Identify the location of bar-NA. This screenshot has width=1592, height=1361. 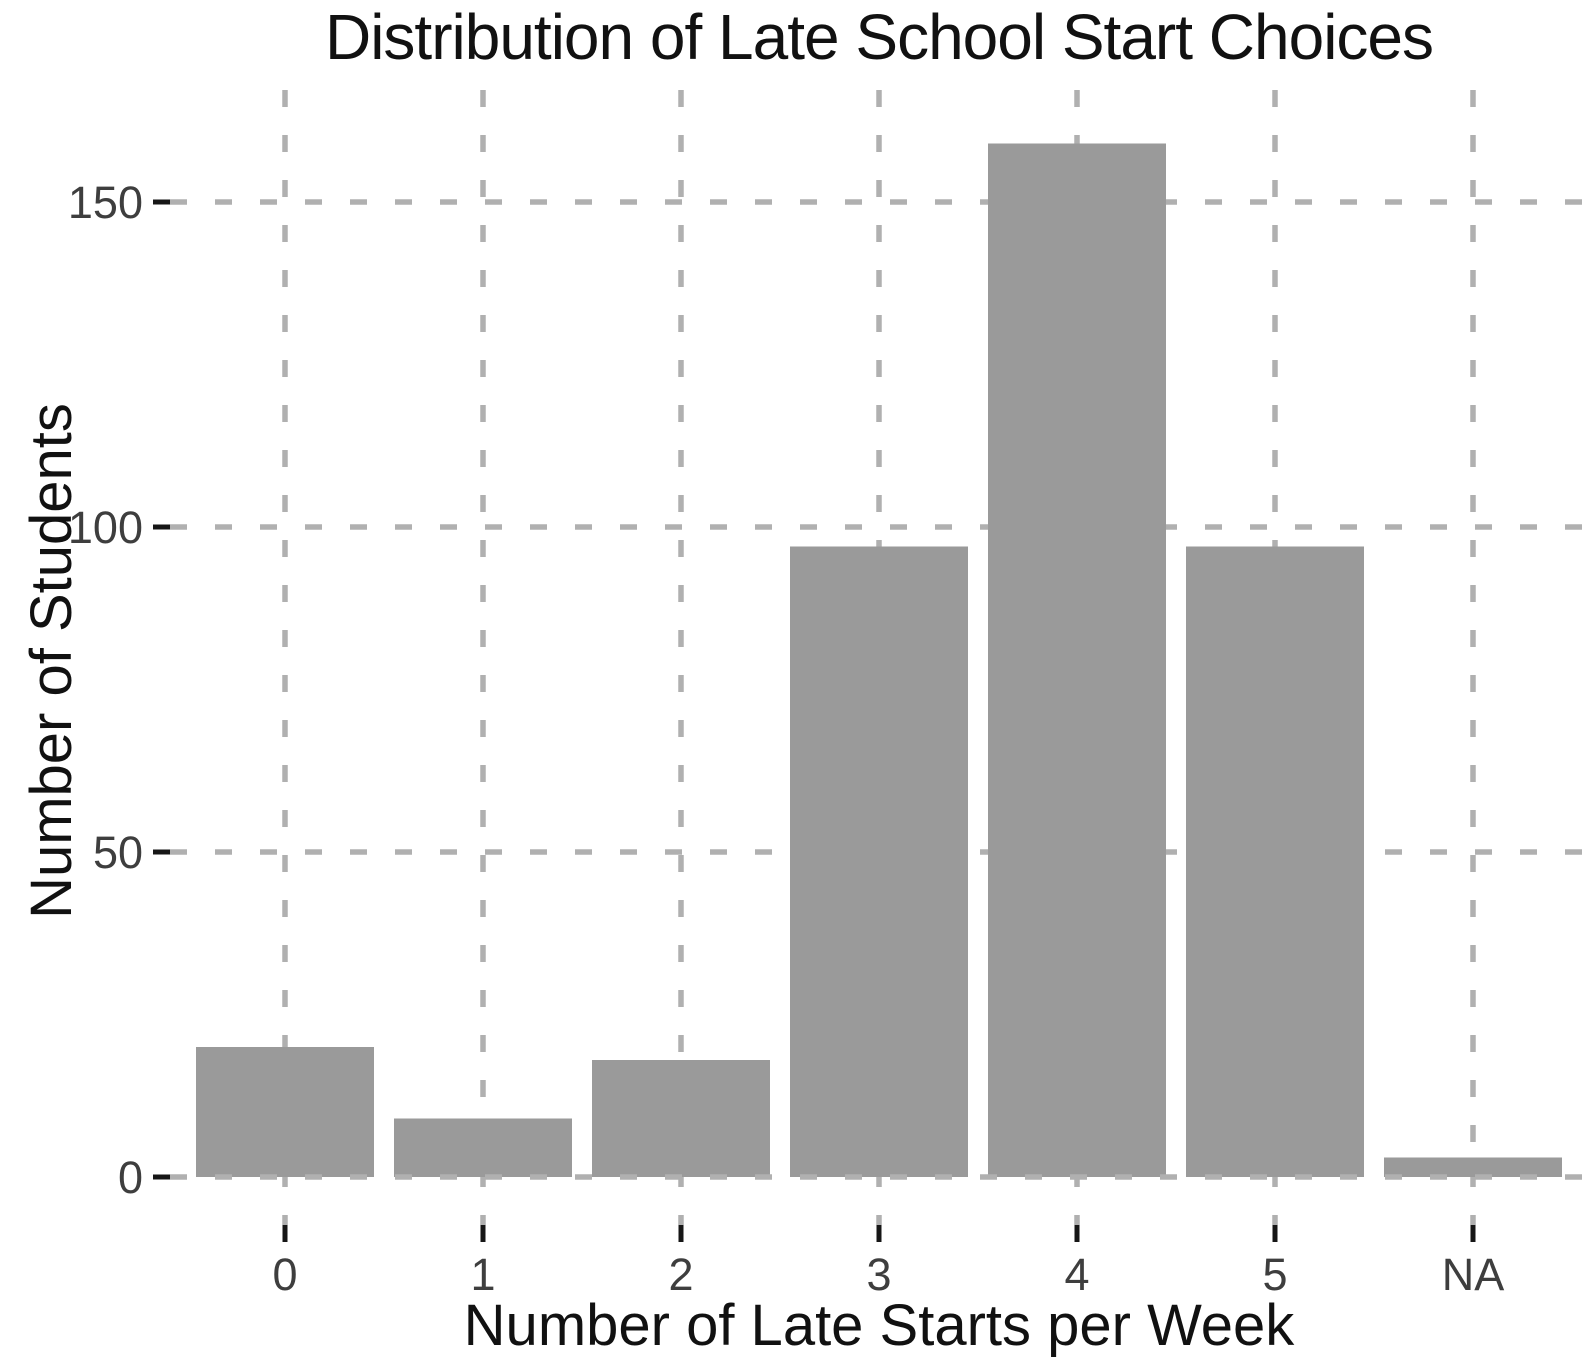
(1473, 1167).